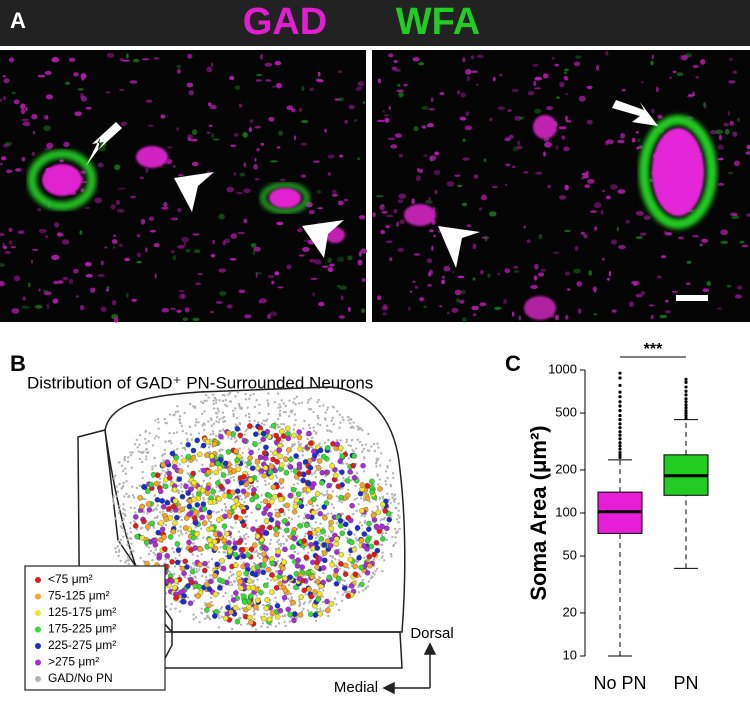 Image resolution: width=750 pixels, height=703 pixels. Describe the element at coordinates (438, 22) in the screenshot. I see `stain-label: WFA` at that location.